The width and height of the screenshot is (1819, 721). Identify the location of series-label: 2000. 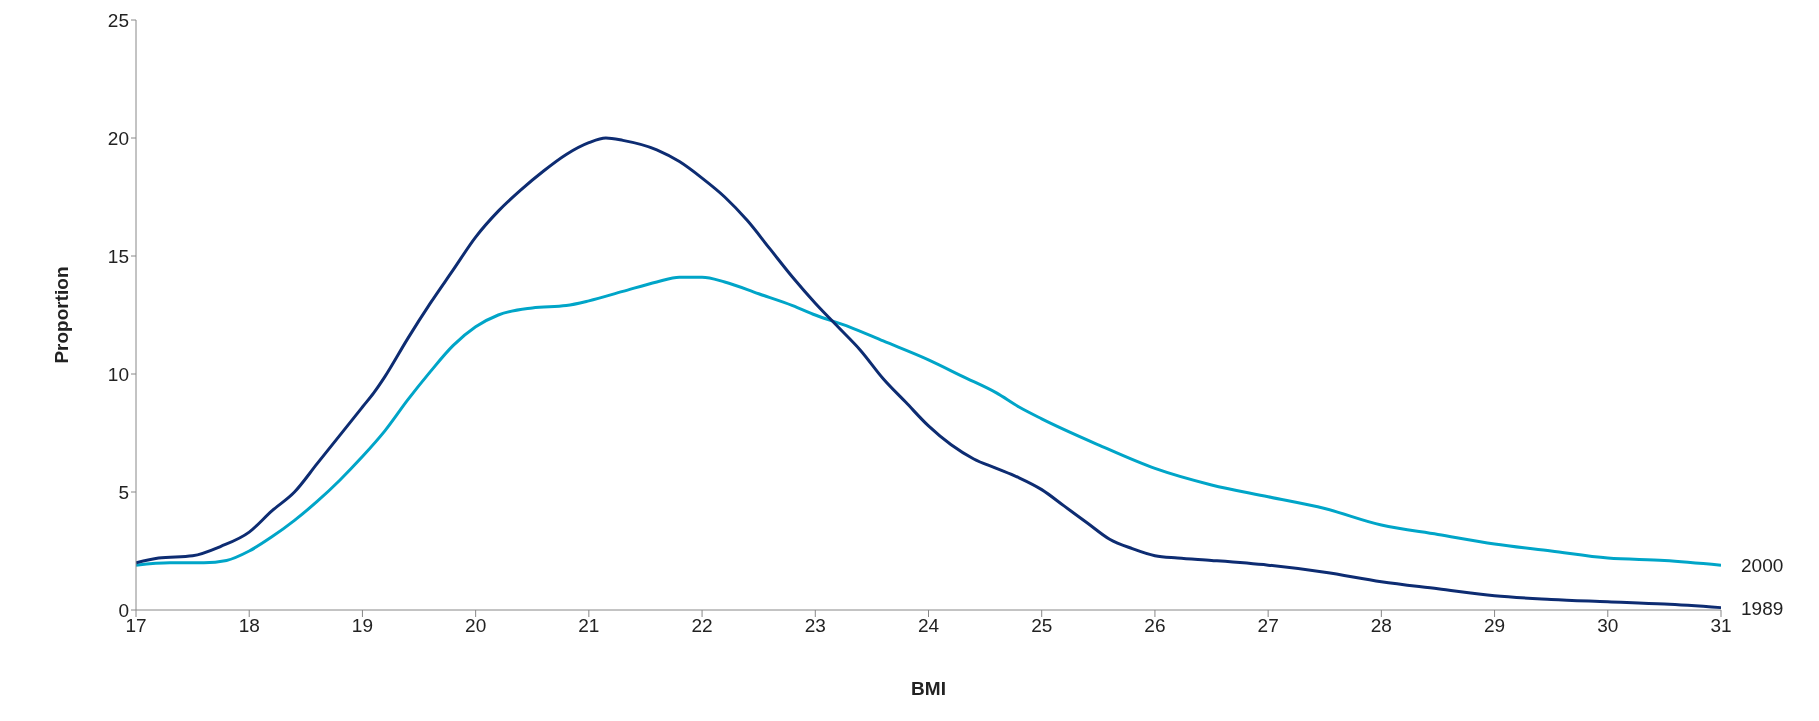
(1762, 566).